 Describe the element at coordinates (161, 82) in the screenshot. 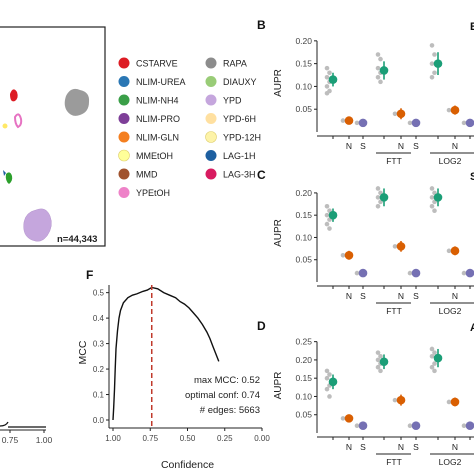

I see `legend-label: NLIM-UREA` at that location.